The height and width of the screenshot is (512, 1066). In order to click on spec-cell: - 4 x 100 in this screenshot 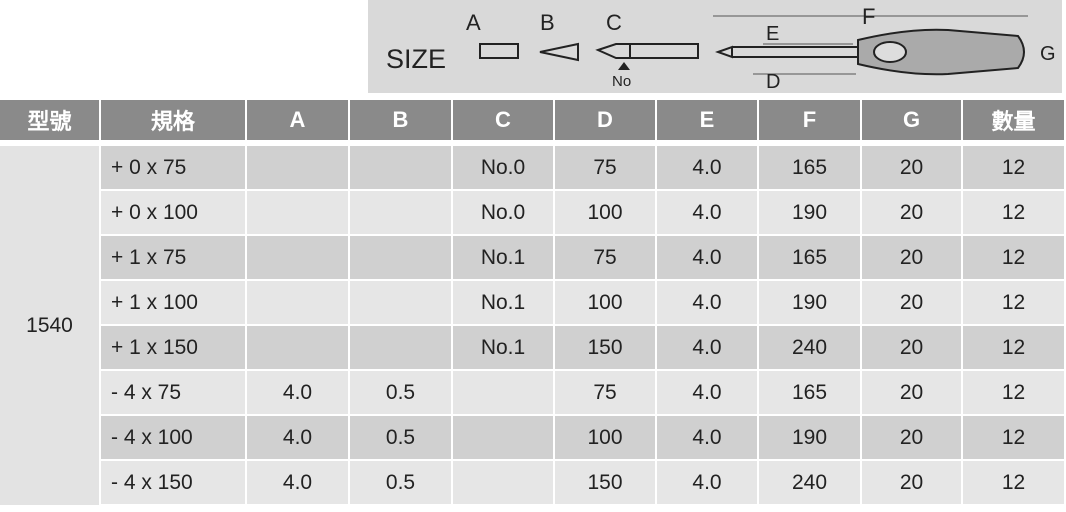, I will do `click(173, 437)`.